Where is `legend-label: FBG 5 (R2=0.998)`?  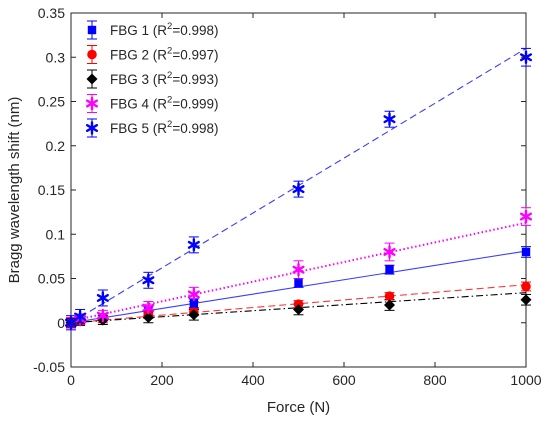
legend-label: FBG 5 (R2=0.998) is located at coordinates (164, 127).